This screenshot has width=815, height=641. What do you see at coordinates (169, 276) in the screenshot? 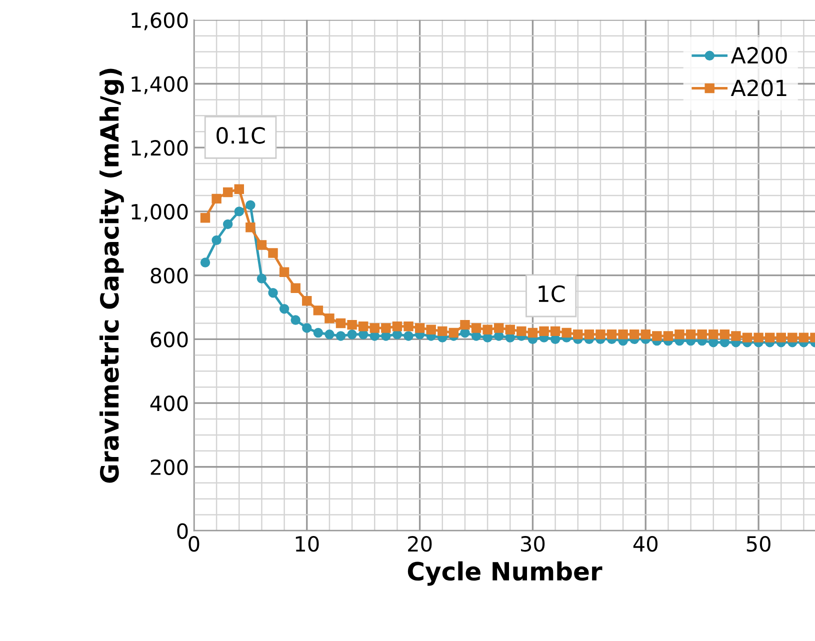
I see `y-tick-label: 800` at bounding box center [169, 276].